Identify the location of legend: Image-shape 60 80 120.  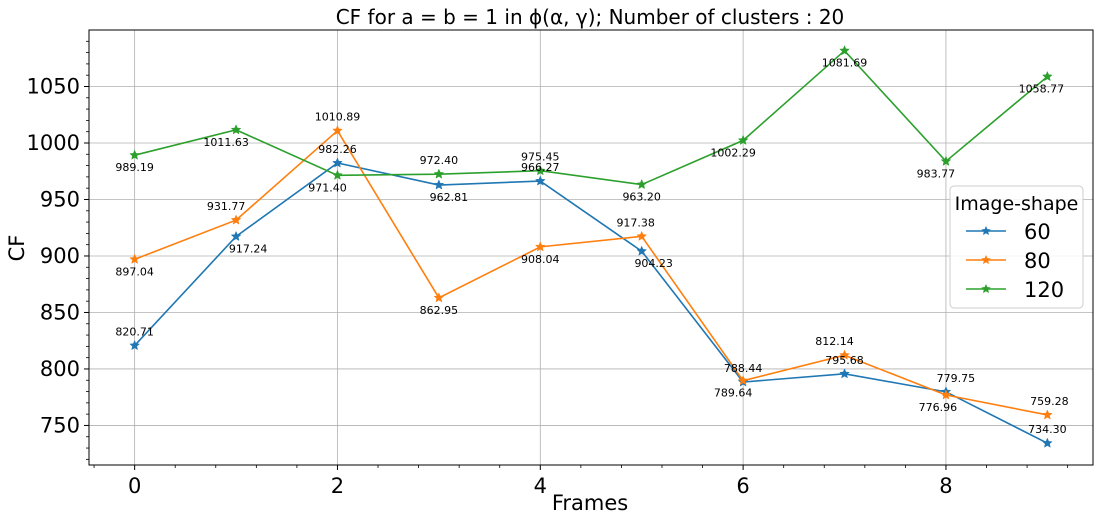
(1016, 247).